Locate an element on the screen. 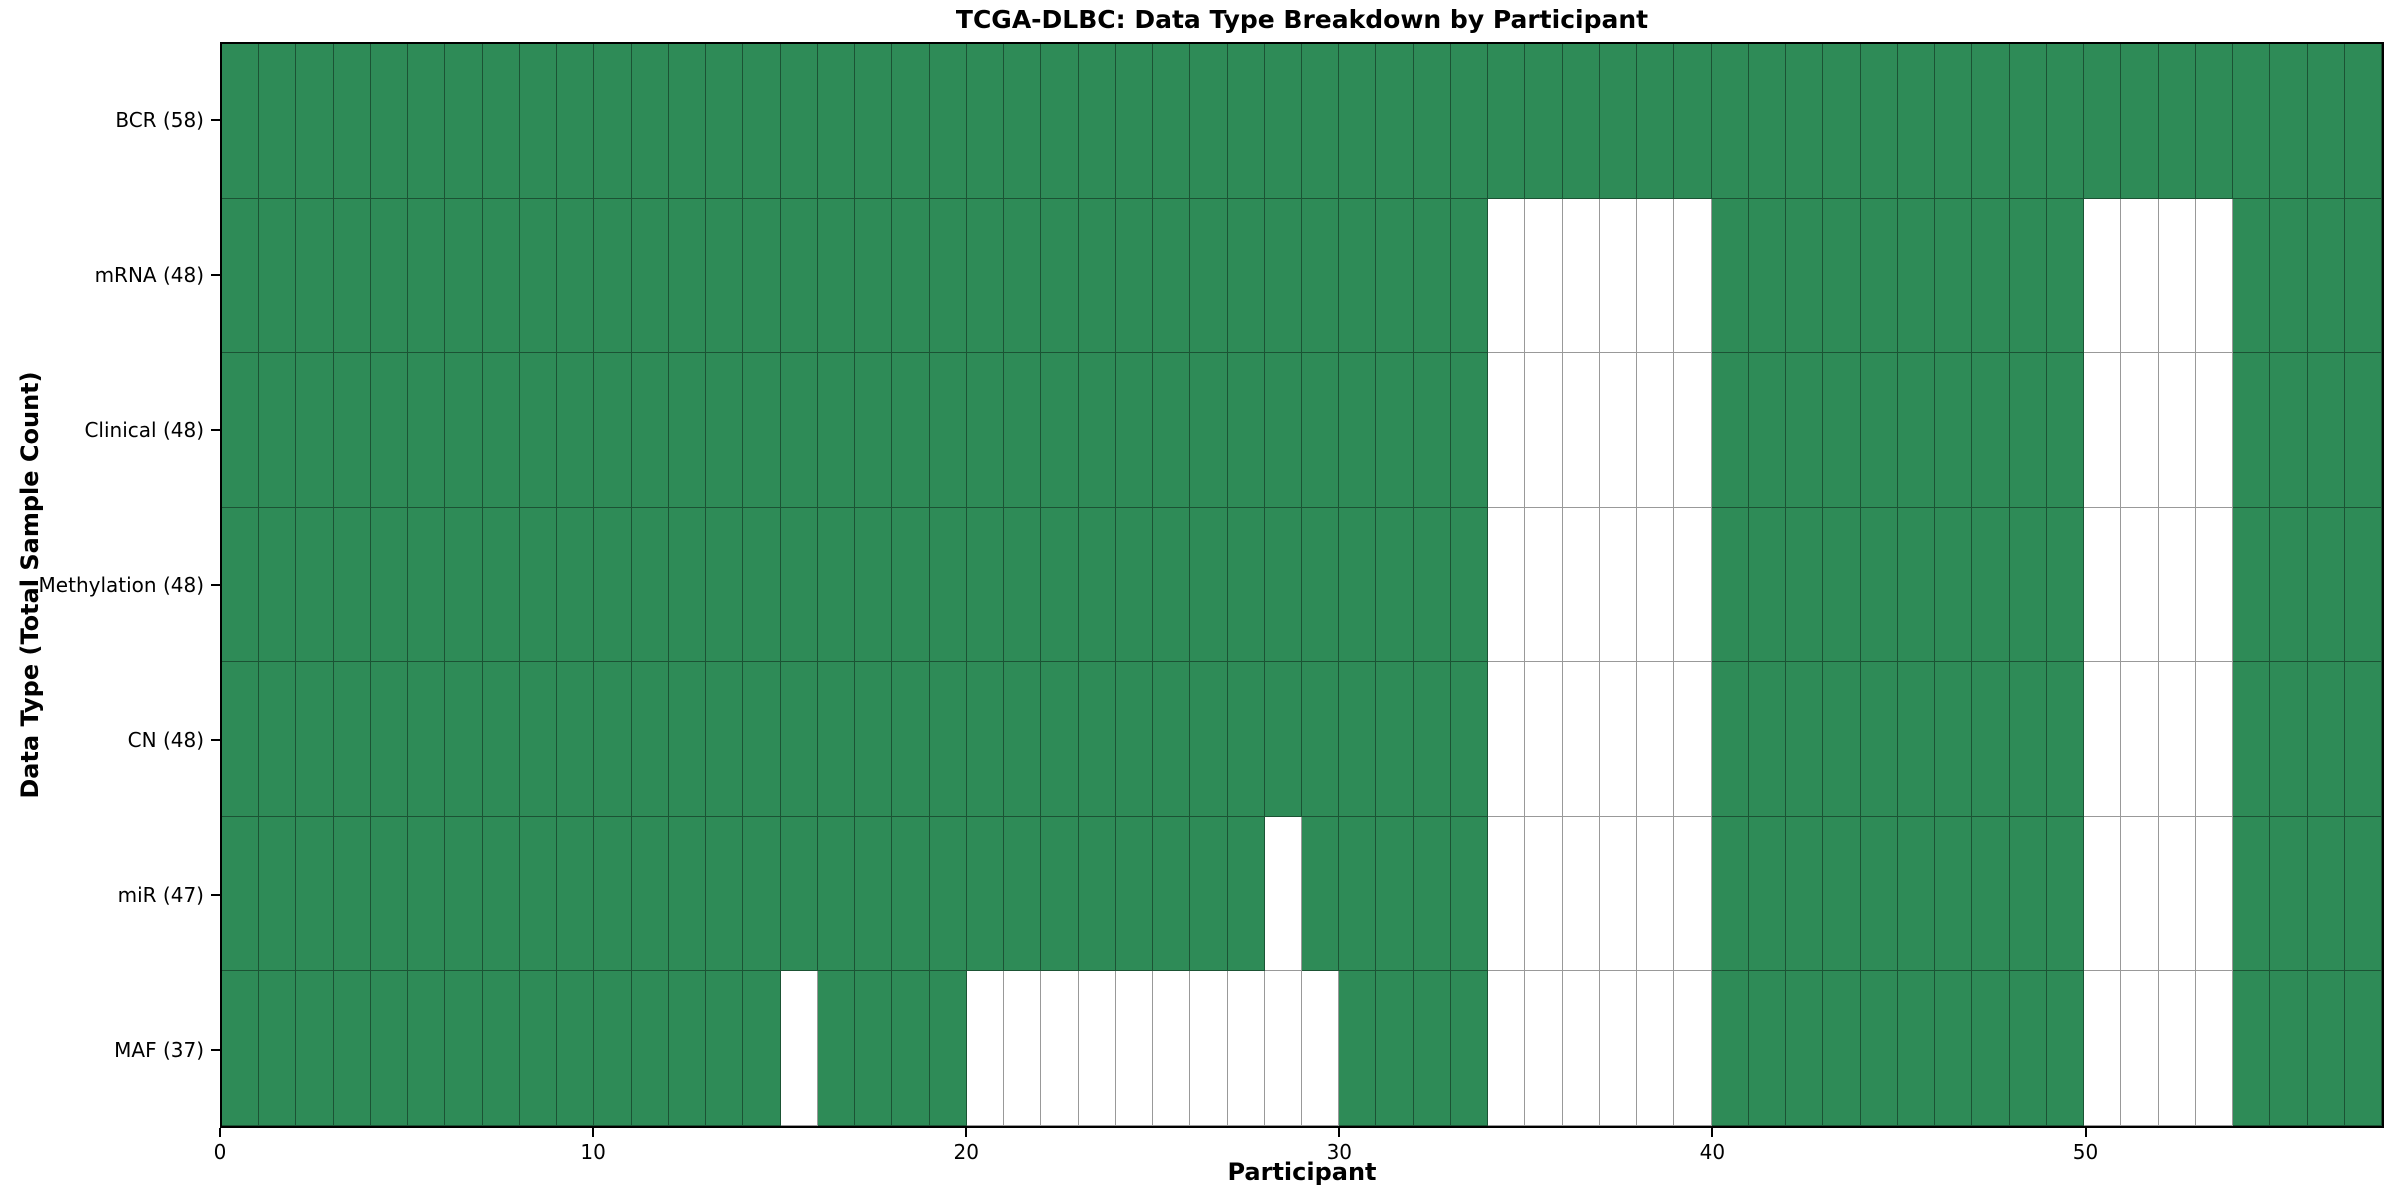 This screenshot has width=2400, height=1200. heatmap-cell-miR-p3 is located at coordinates (352, 894).